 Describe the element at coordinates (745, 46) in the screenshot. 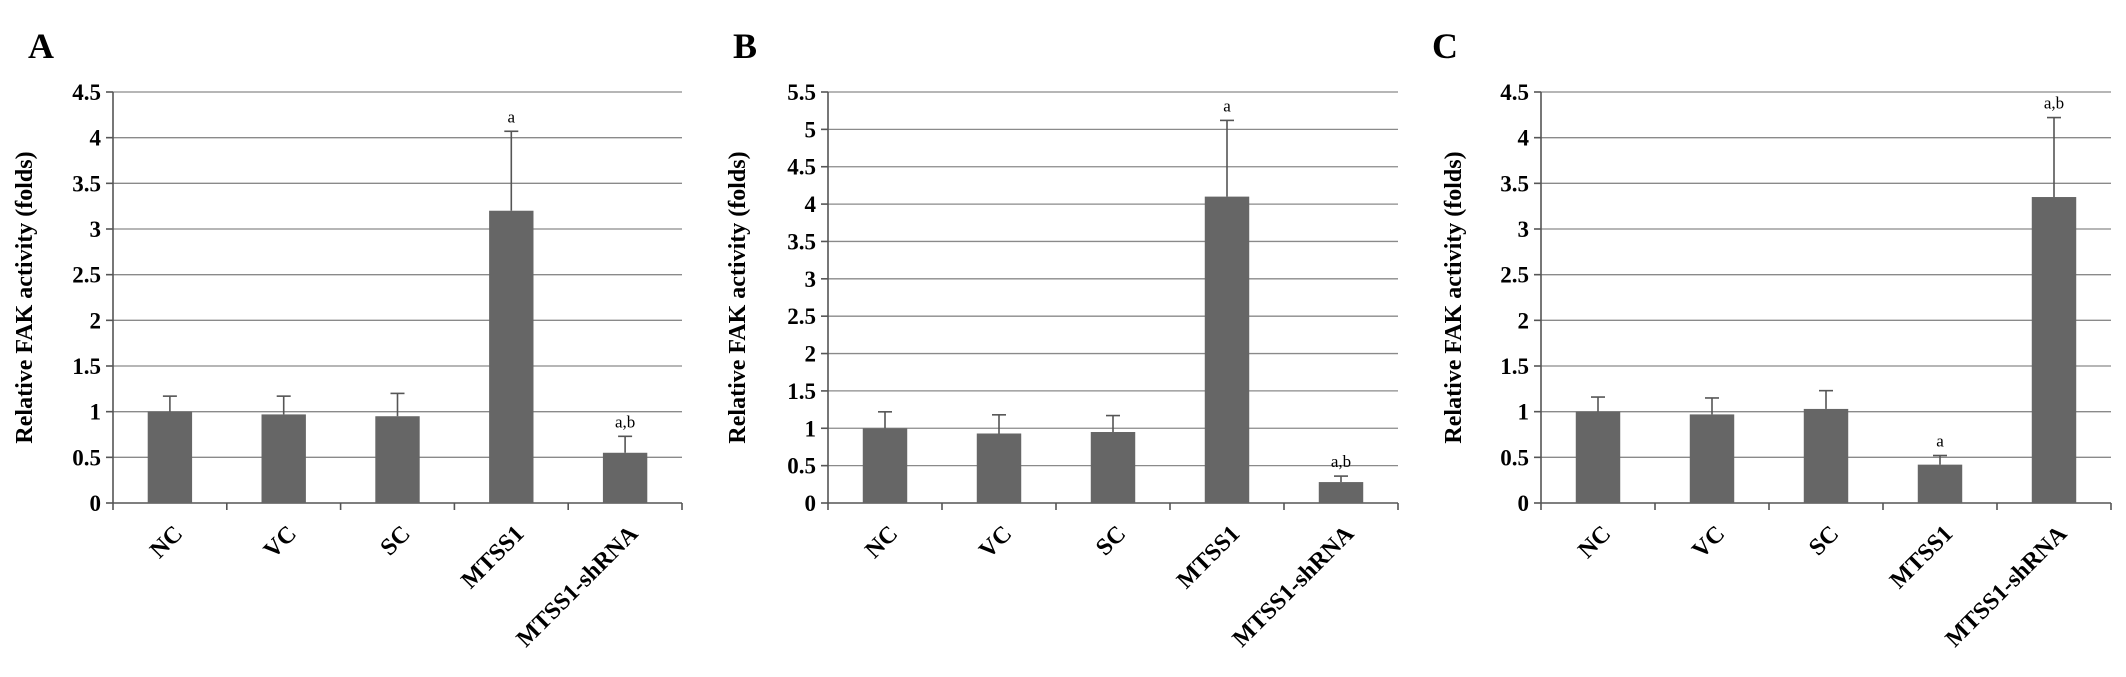

I see `panel-letter: B` at that location.